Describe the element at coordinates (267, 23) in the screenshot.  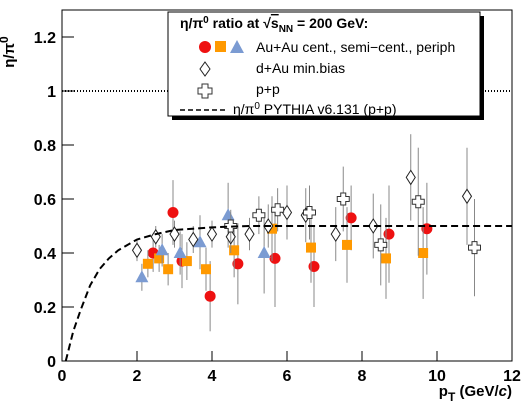
I see `legend-title-root: √` at that location.